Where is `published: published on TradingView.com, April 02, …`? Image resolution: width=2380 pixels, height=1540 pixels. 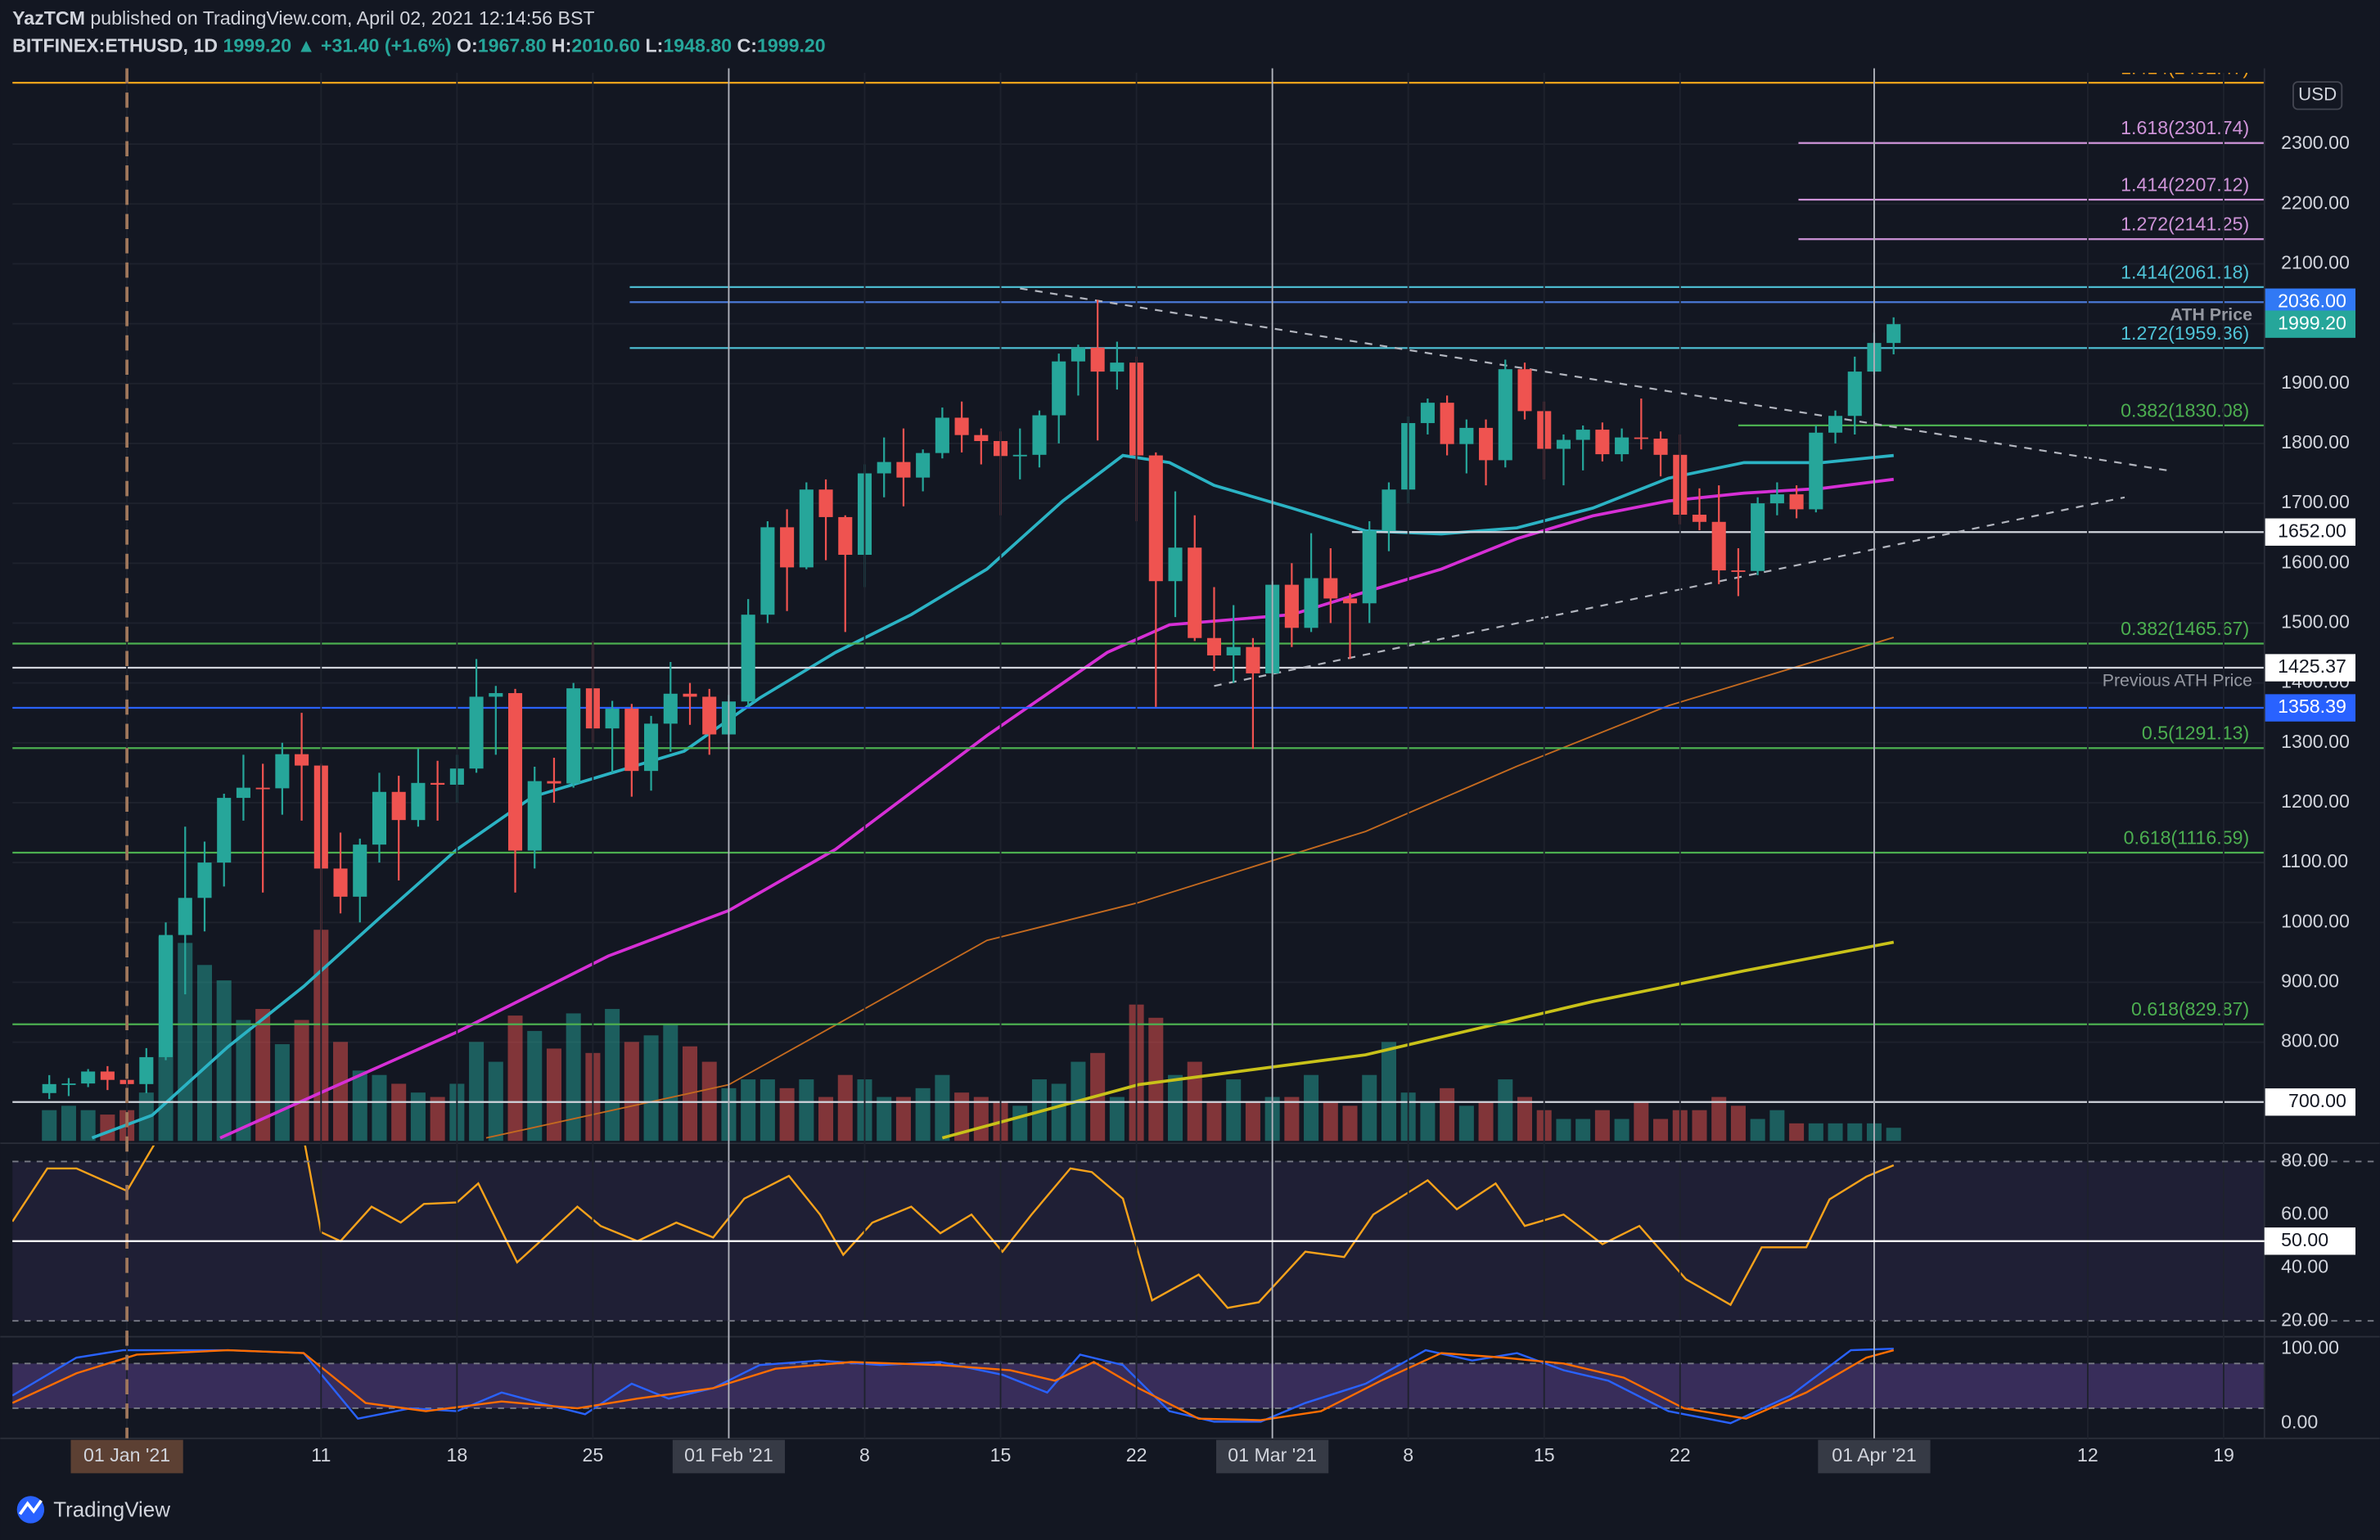
published: published on TradingView.com, April 02, … is located at coordinates (342, 18).